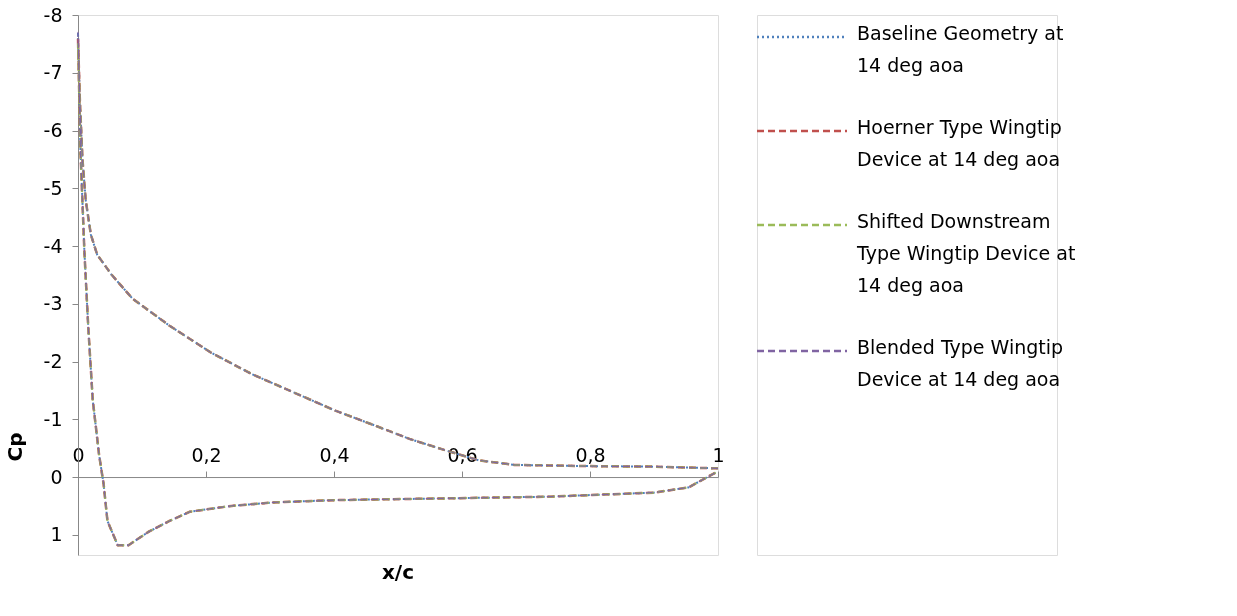 The height and width of the screenshot is (616, 1237). What do you see at coordinates (56, 476) in the screenshot?
I see `y-tick-label: 0` at bounding box center [56, 476].